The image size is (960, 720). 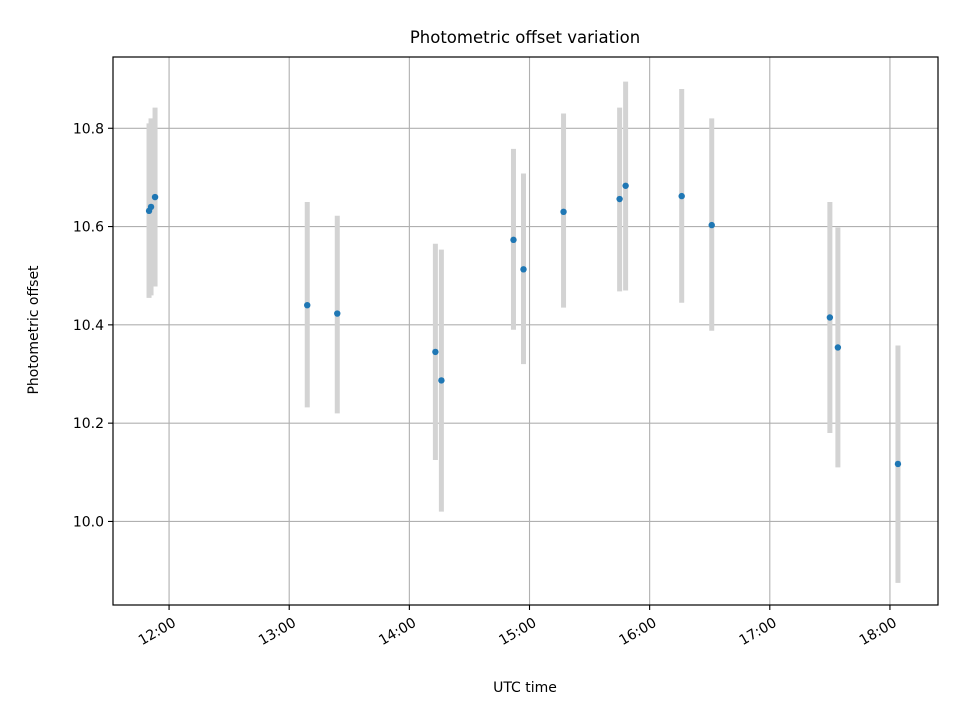 What do you see at coordinates (88, 522) in the screenshot?
I see `y-tick-label: 10.0` at bounding box center [88, 522].